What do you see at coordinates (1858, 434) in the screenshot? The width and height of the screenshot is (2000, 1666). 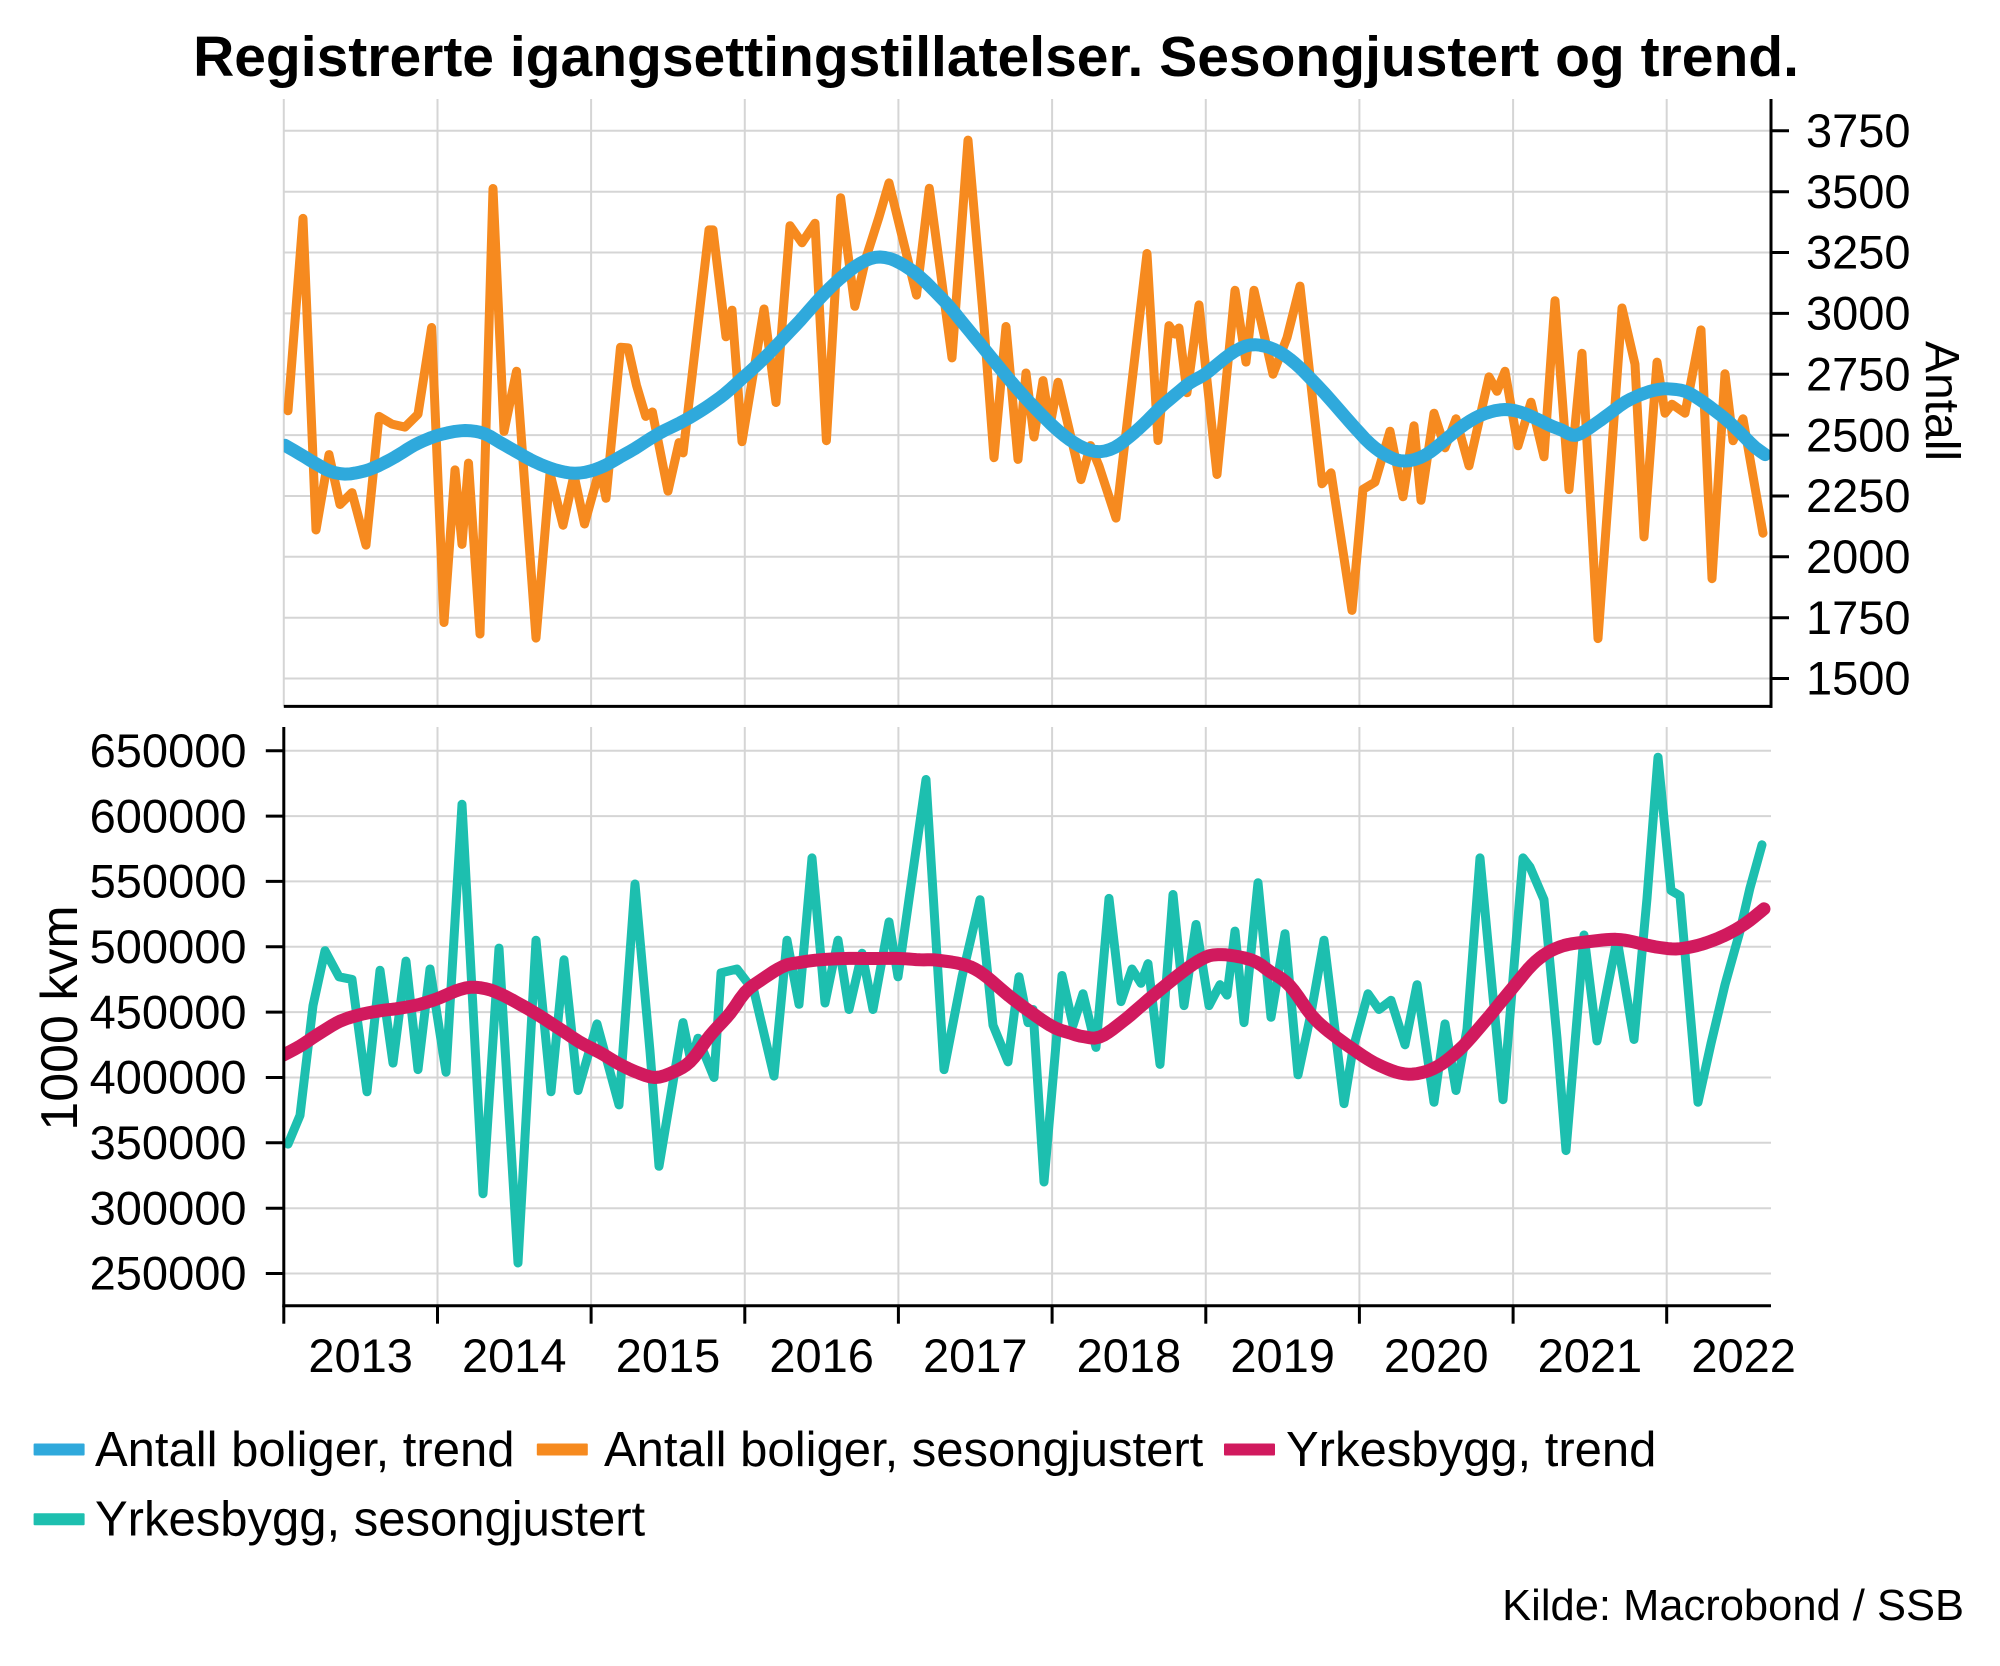 I see `svg-text: 2500` at bounding box center [1858, 434].